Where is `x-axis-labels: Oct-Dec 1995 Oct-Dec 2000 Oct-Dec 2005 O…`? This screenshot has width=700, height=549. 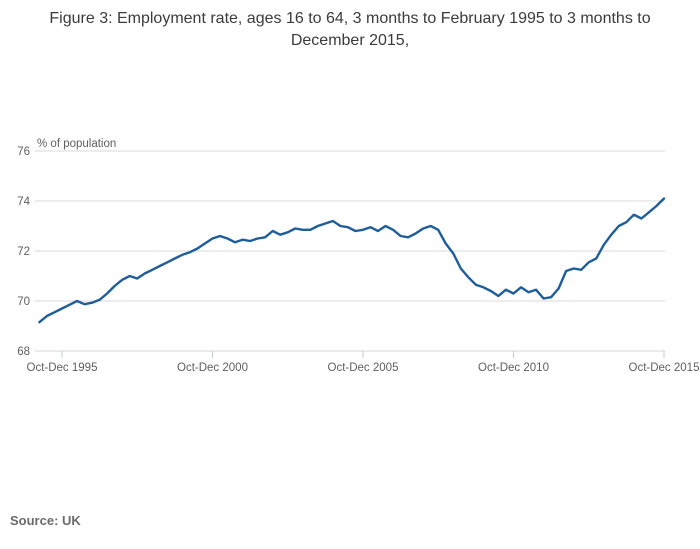
x-axis-labels: Oct-Dec 1995 Oct-Dec 2000 Oct-Dec 2005 O… is located at coordinates (363, 368).